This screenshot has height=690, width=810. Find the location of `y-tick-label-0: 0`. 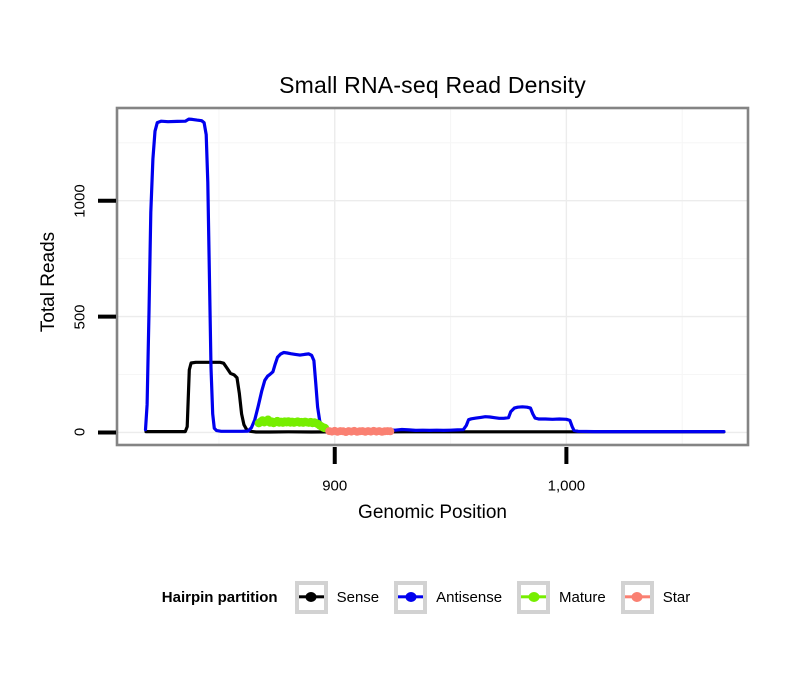

y-tick-label-0: 0 is located at coordinates (80, 432).